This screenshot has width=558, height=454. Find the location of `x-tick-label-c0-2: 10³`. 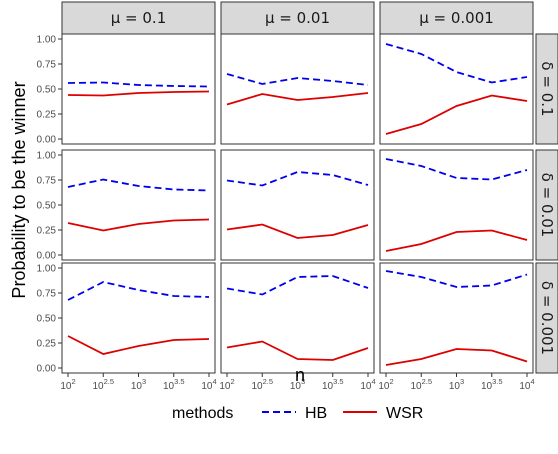

x-tick-label-c0-2: 10³ is located at coordinates (138, 384).